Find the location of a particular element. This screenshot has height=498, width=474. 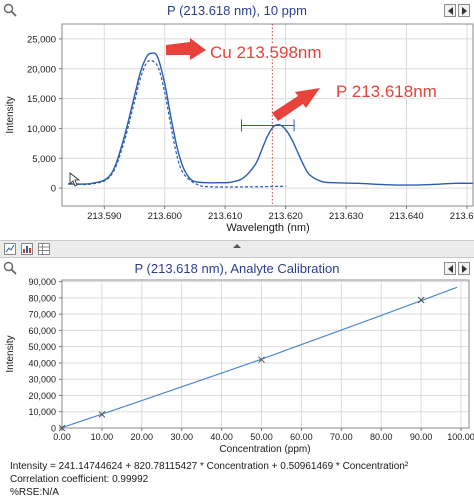

p-callout-label: P 213.618nm is located at coordinates (386, 91).